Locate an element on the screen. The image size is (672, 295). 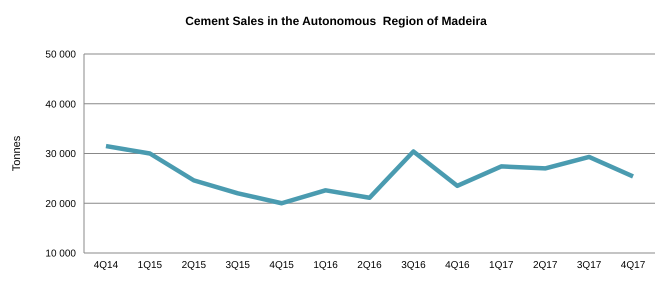
x-tick-label: 1Q17 is located at coordinates (501, 266).